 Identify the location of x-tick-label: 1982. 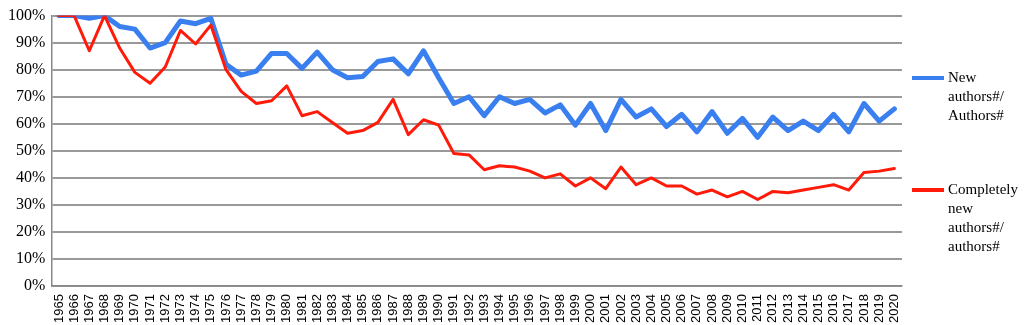
(316, 308).